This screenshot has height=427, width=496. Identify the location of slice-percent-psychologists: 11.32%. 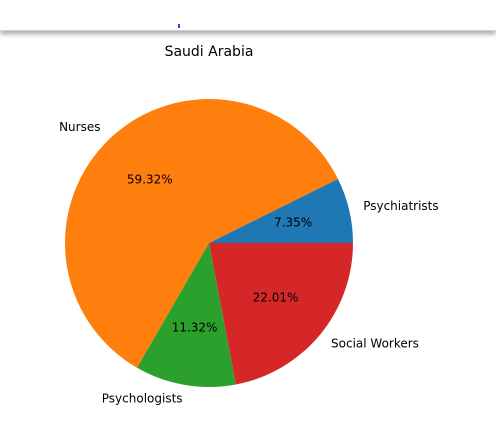
(195, 328).